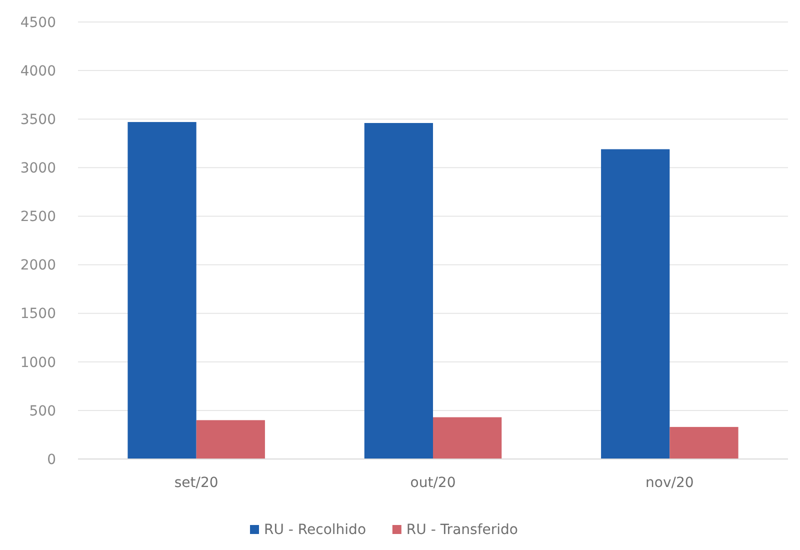 The height and width of the screenshot is (550, 800). I want to click on y-tick-label: 4000, so click(38, 71).